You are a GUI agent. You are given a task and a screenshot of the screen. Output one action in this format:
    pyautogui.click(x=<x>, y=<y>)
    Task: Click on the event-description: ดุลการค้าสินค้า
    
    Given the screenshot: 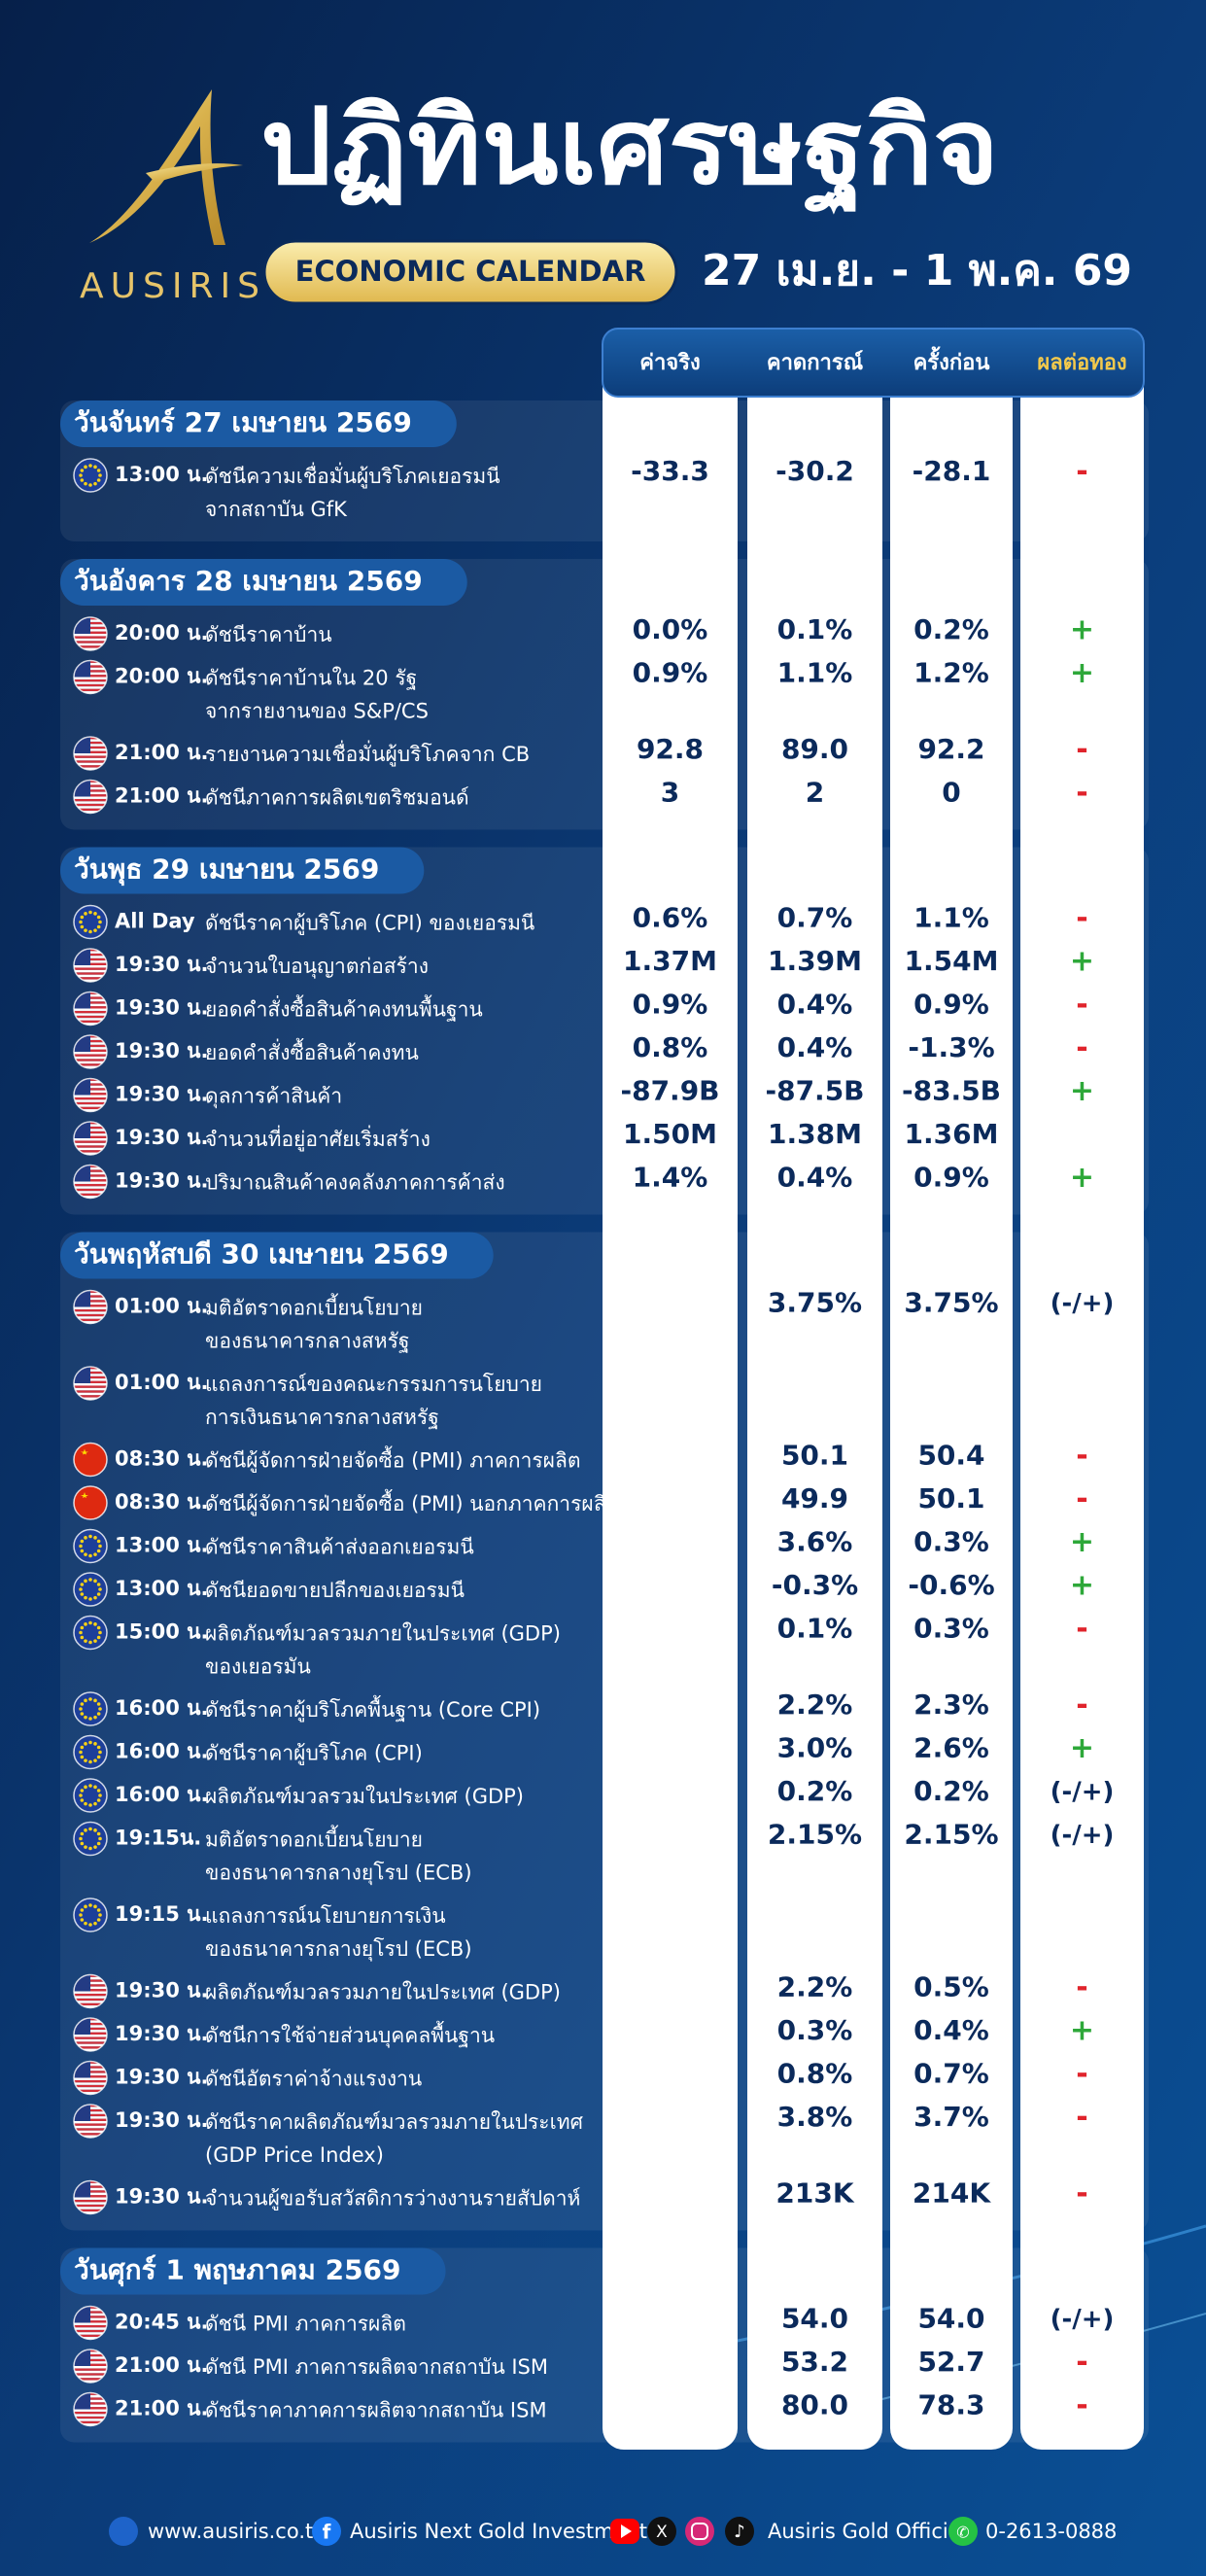 What is the action you would take?
    pyautogui.click(x=273, y=1097)
    